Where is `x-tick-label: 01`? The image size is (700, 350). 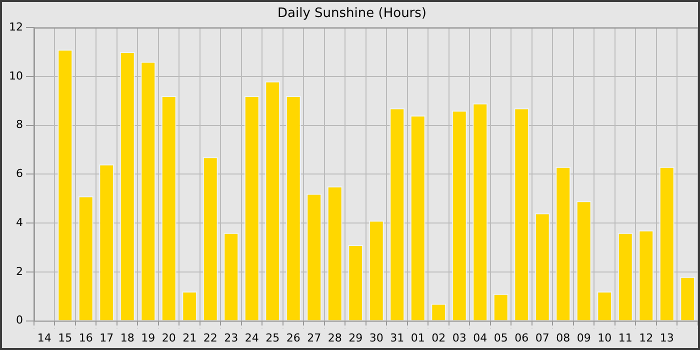 x-tick-label: 01 is located at coordinates (417, 337).